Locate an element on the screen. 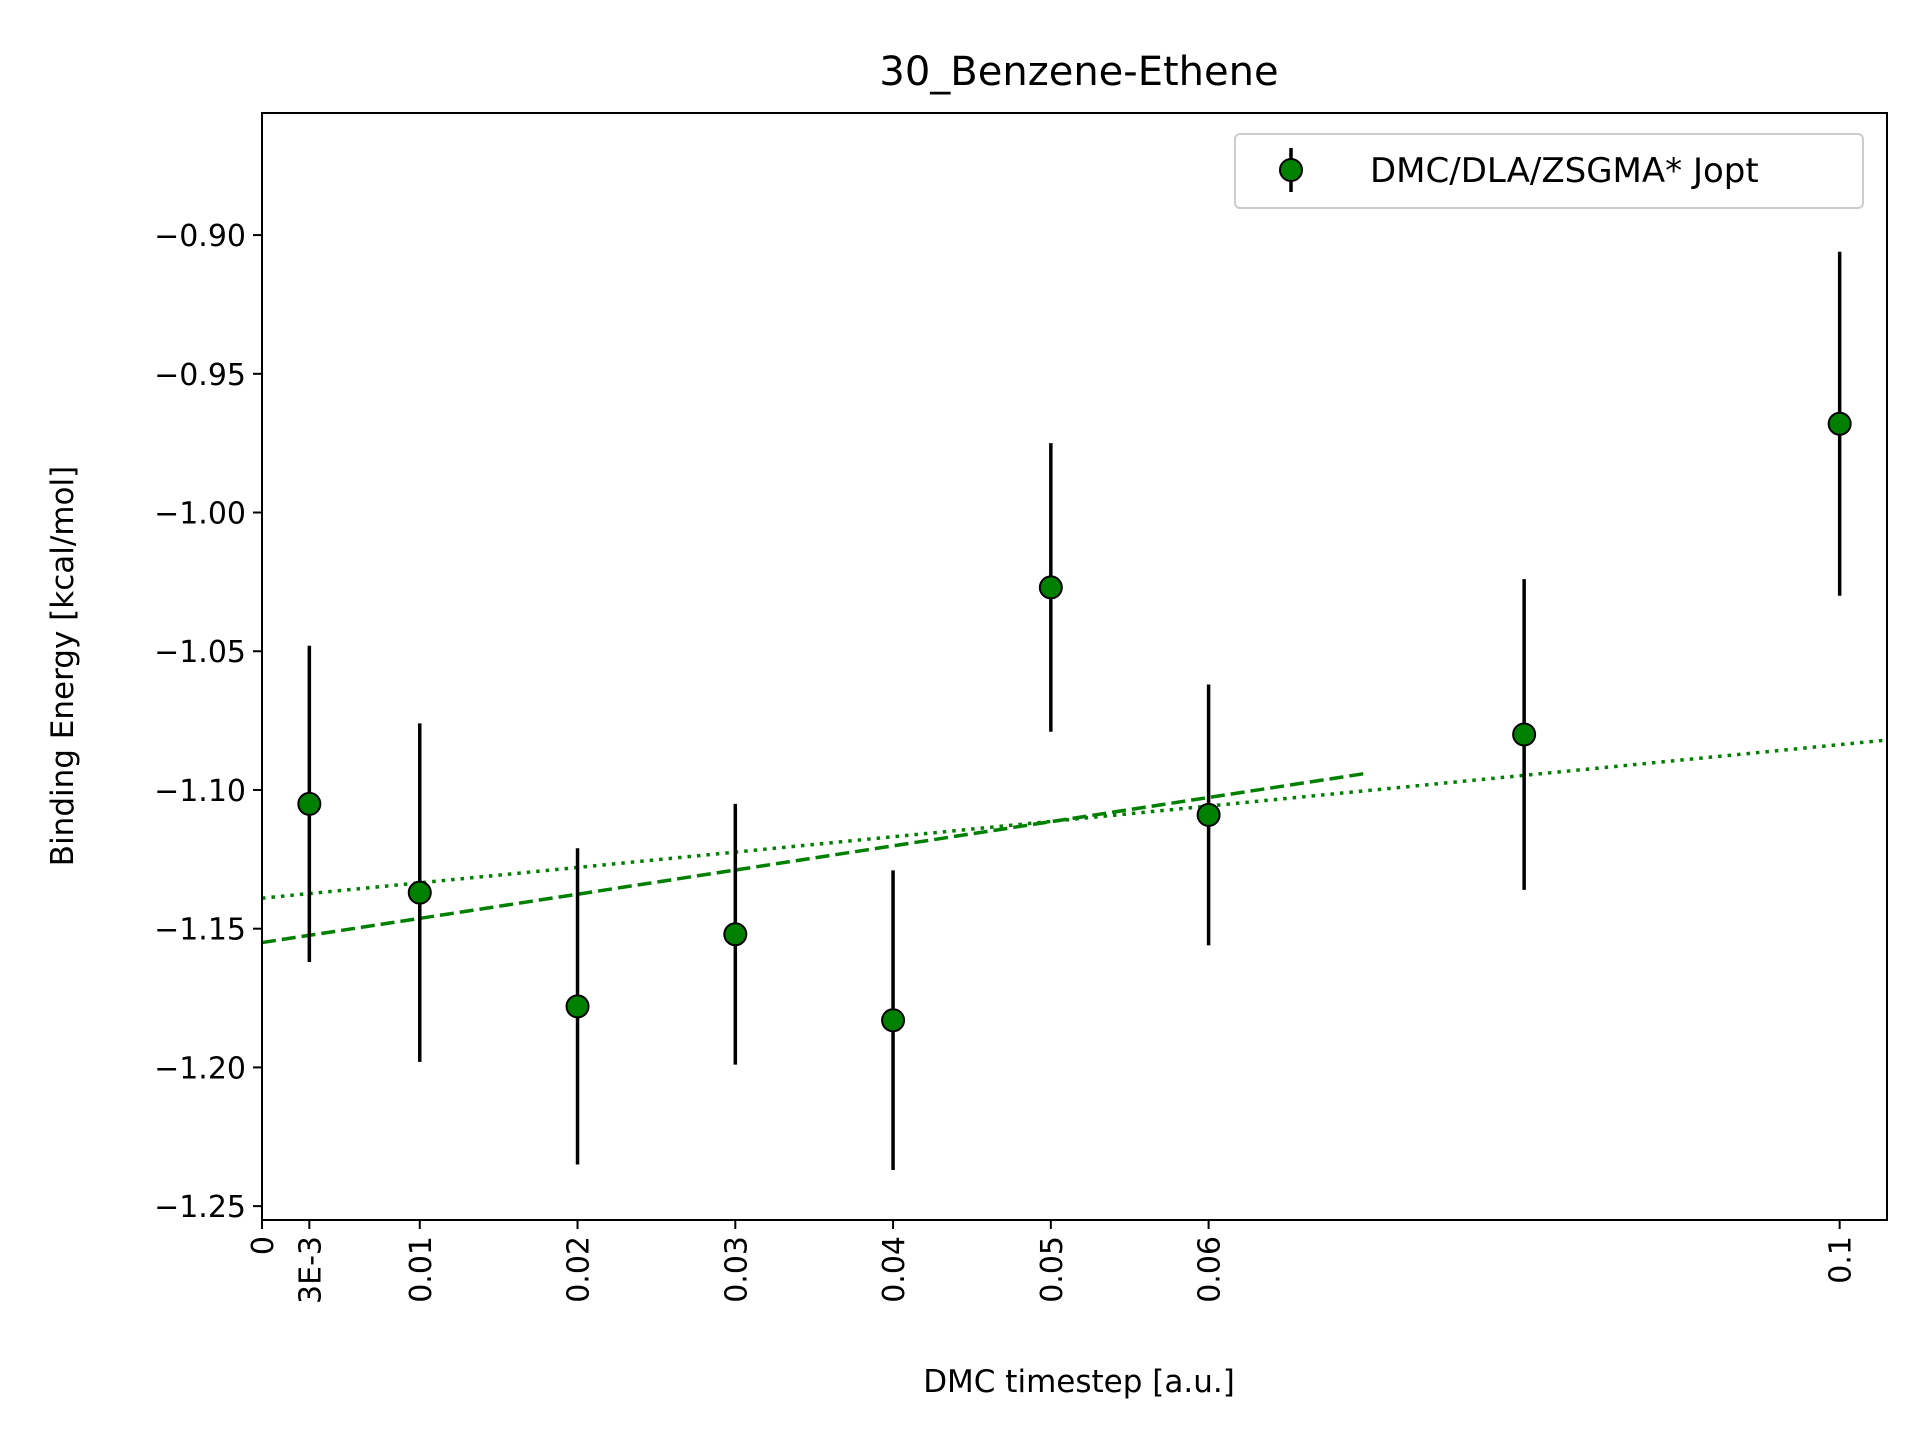  x-tick-label: 0.01 is located at coordinates (421, 1269).